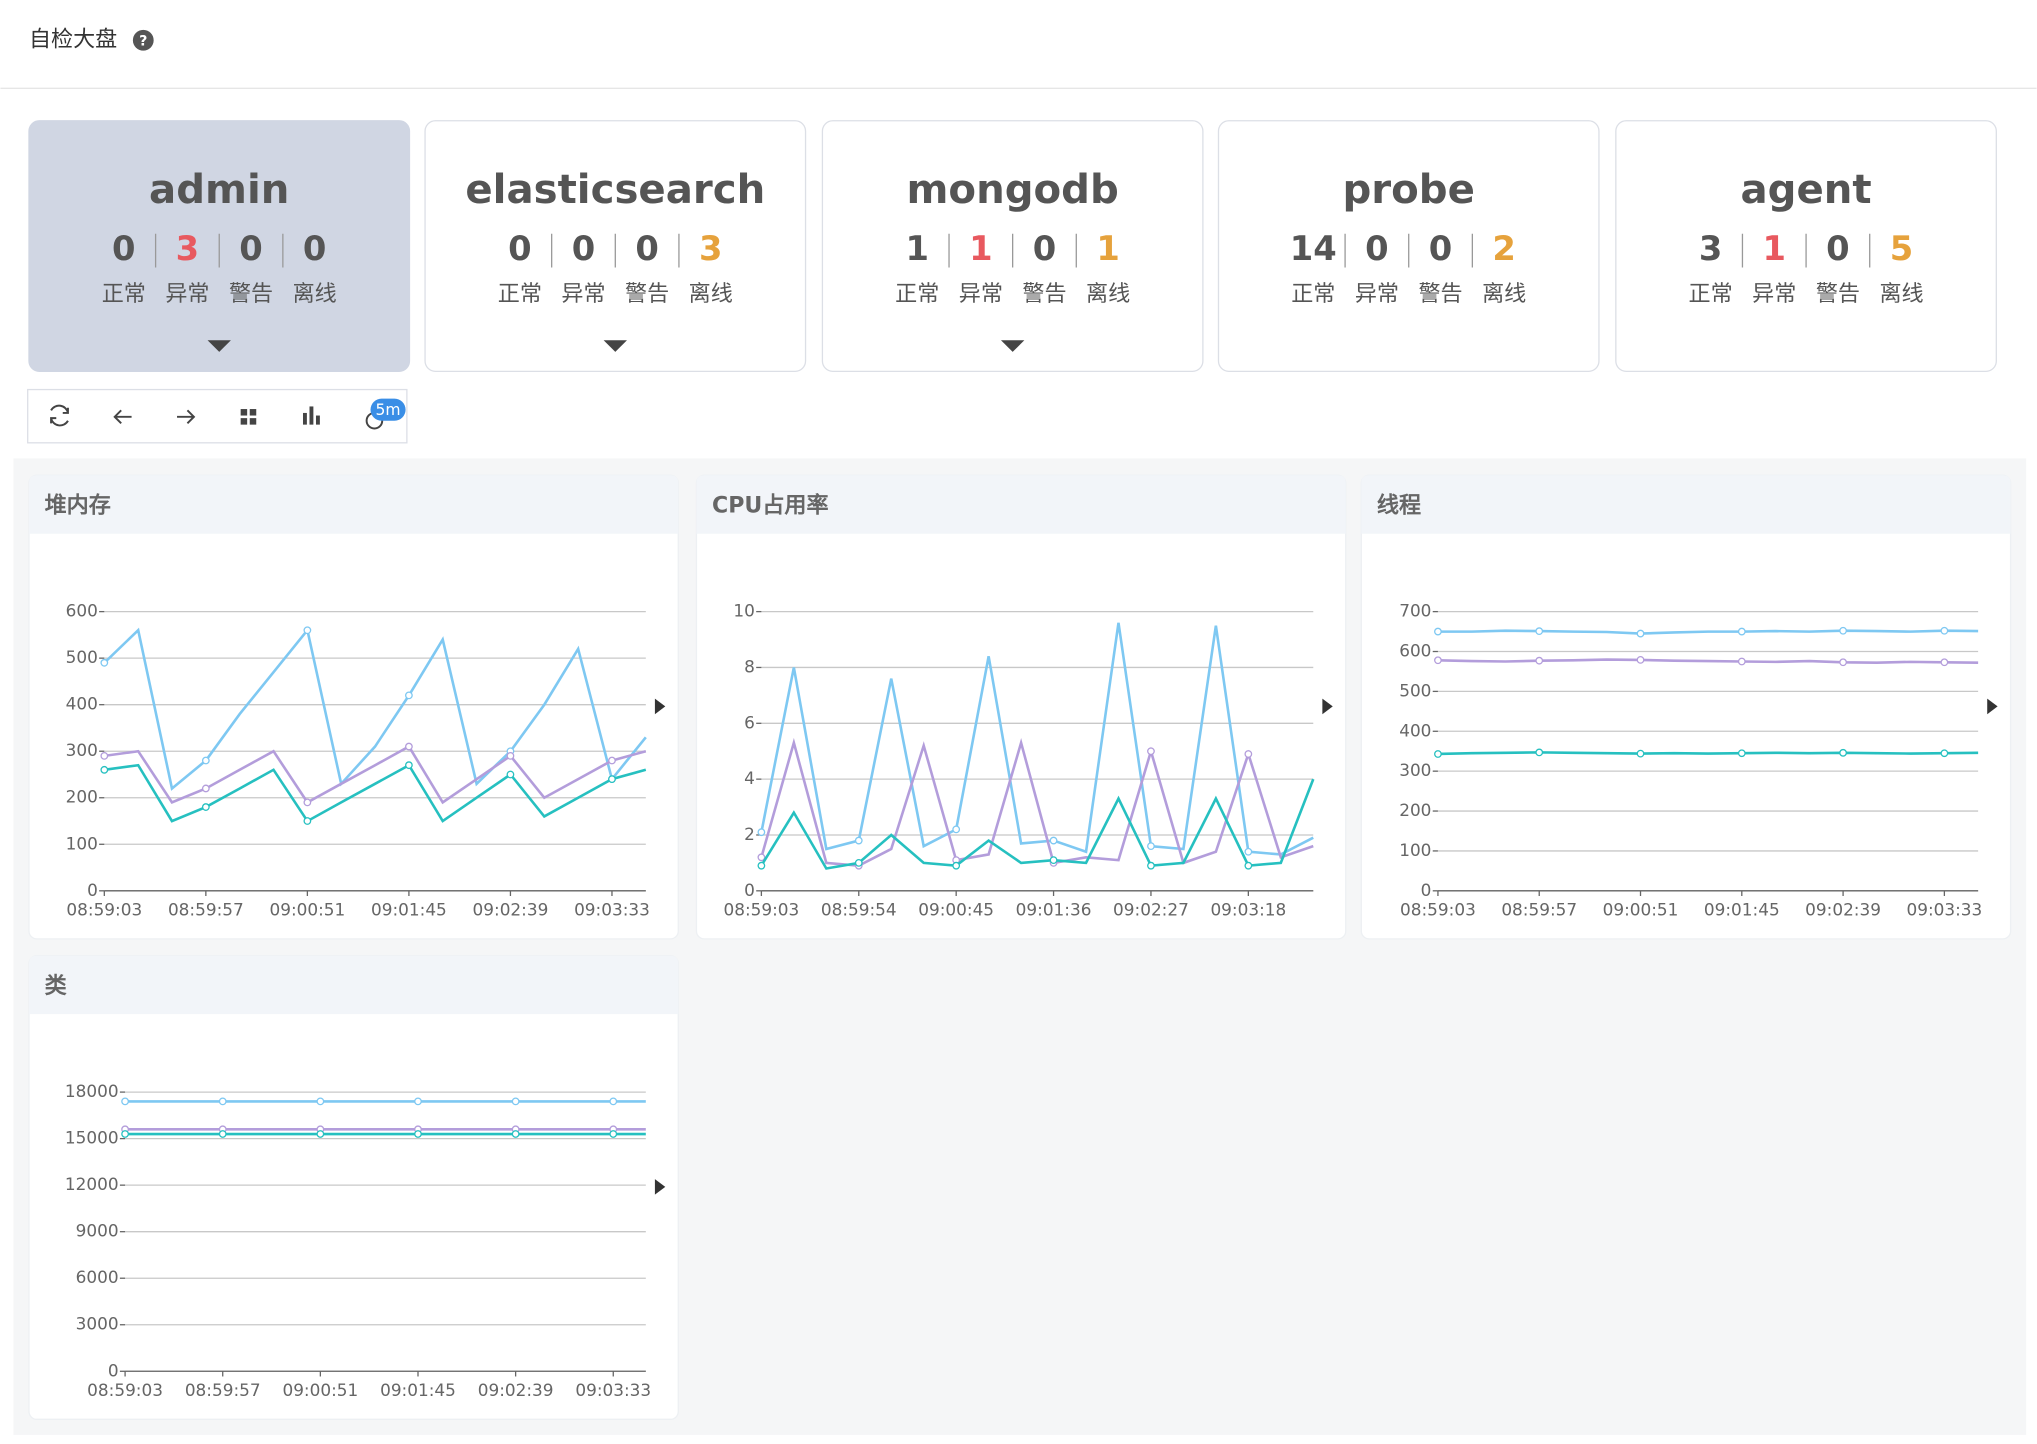 Image resolution: width=2037 pixels, height=1444 pixels. Describe the element at coordinates (143, 40) in the screenshot. I see `help-icon` at that location.